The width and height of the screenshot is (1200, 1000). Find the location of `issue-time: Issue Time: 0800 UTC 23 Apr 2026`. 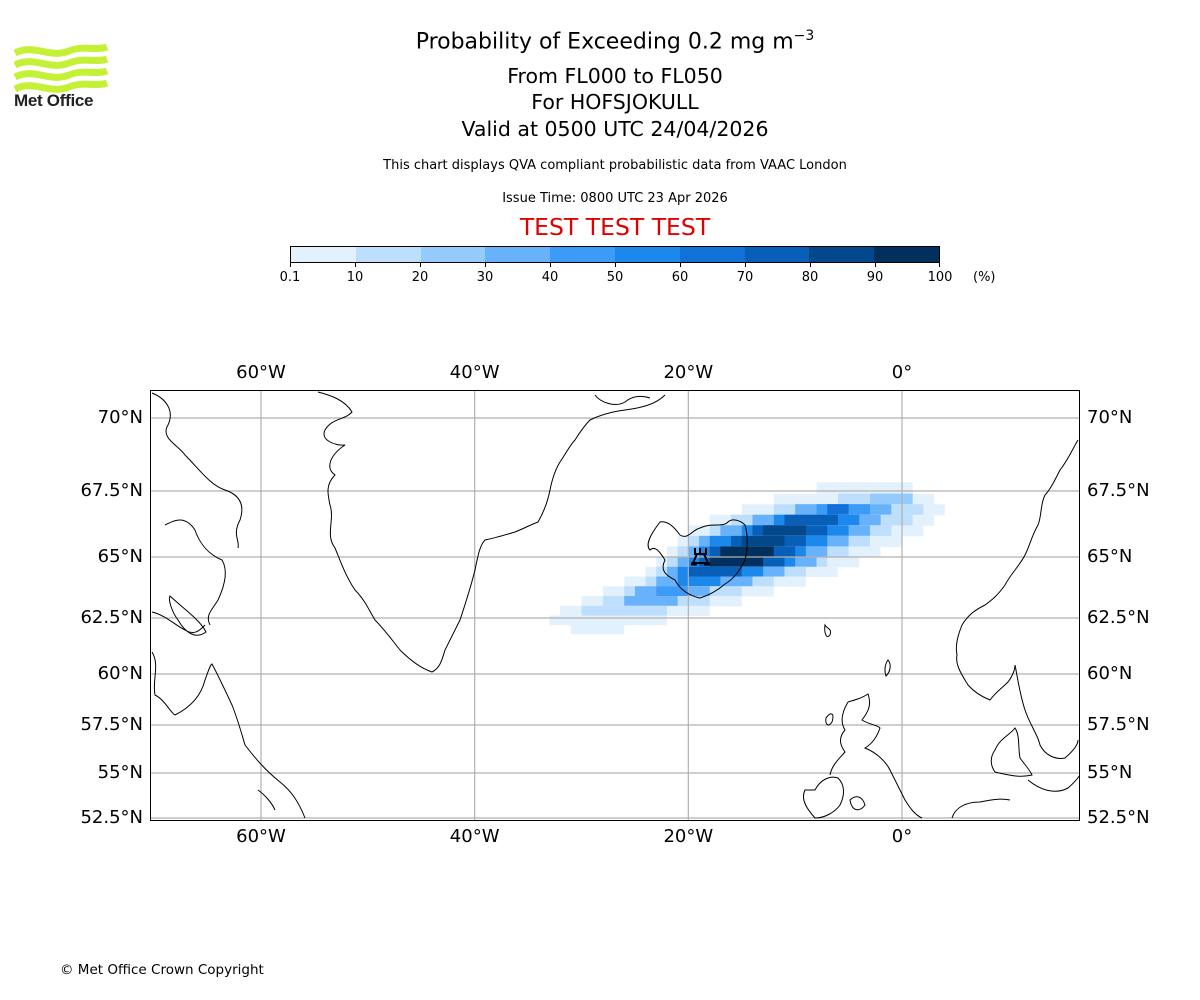

issue-time: Issue Time: 0800 UTC 23 Apr 2026 is located at coordinates (615, 198).